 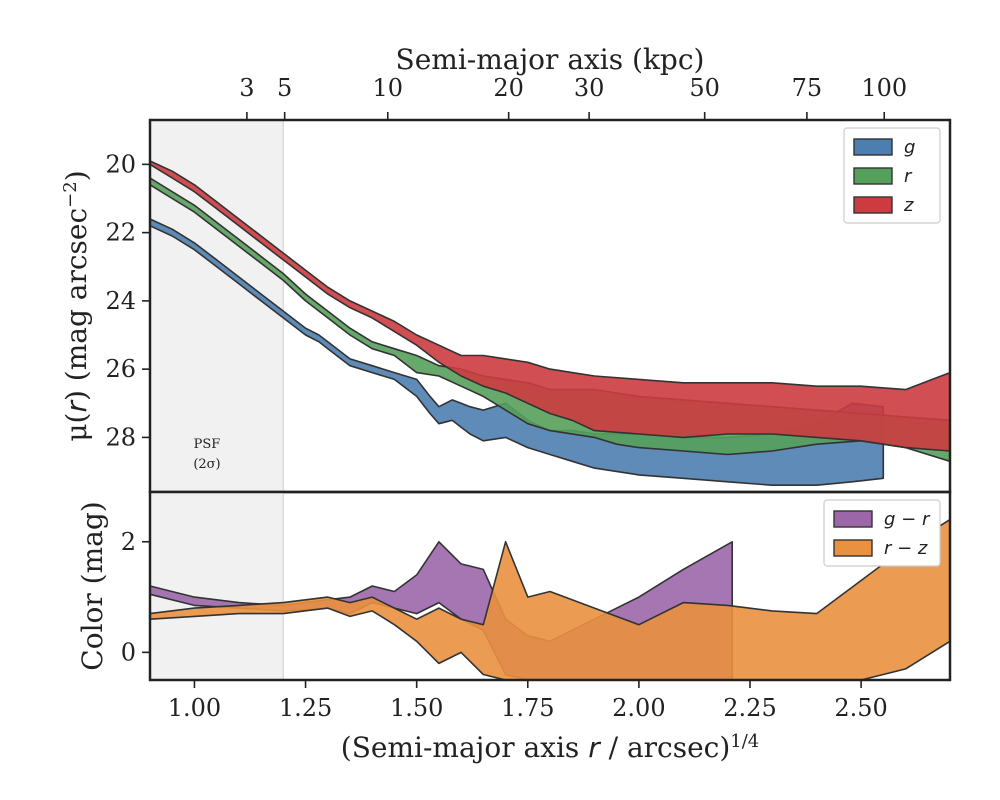 I want to click on x-tick-label: 2.25, so click(x=749, y=708).